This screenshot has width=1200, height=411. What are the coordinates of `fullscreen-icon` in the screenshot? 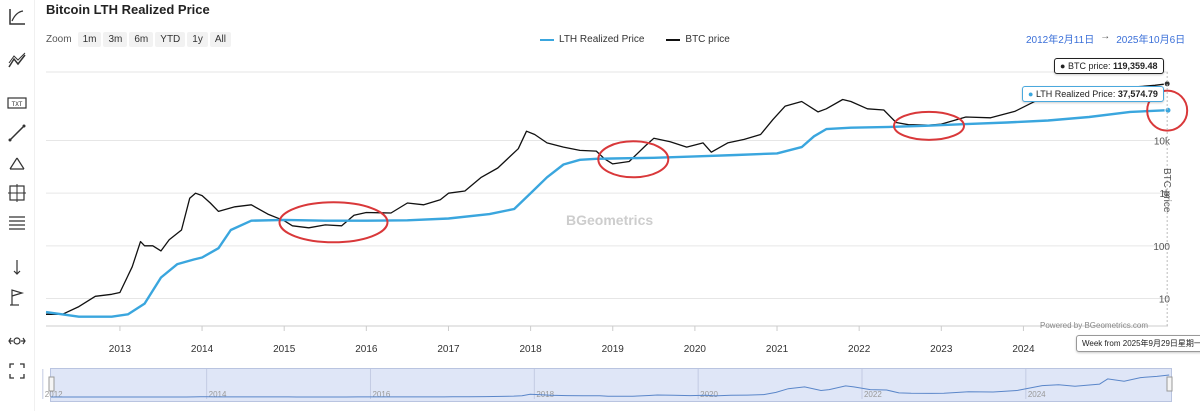 It's located at (17, 371).